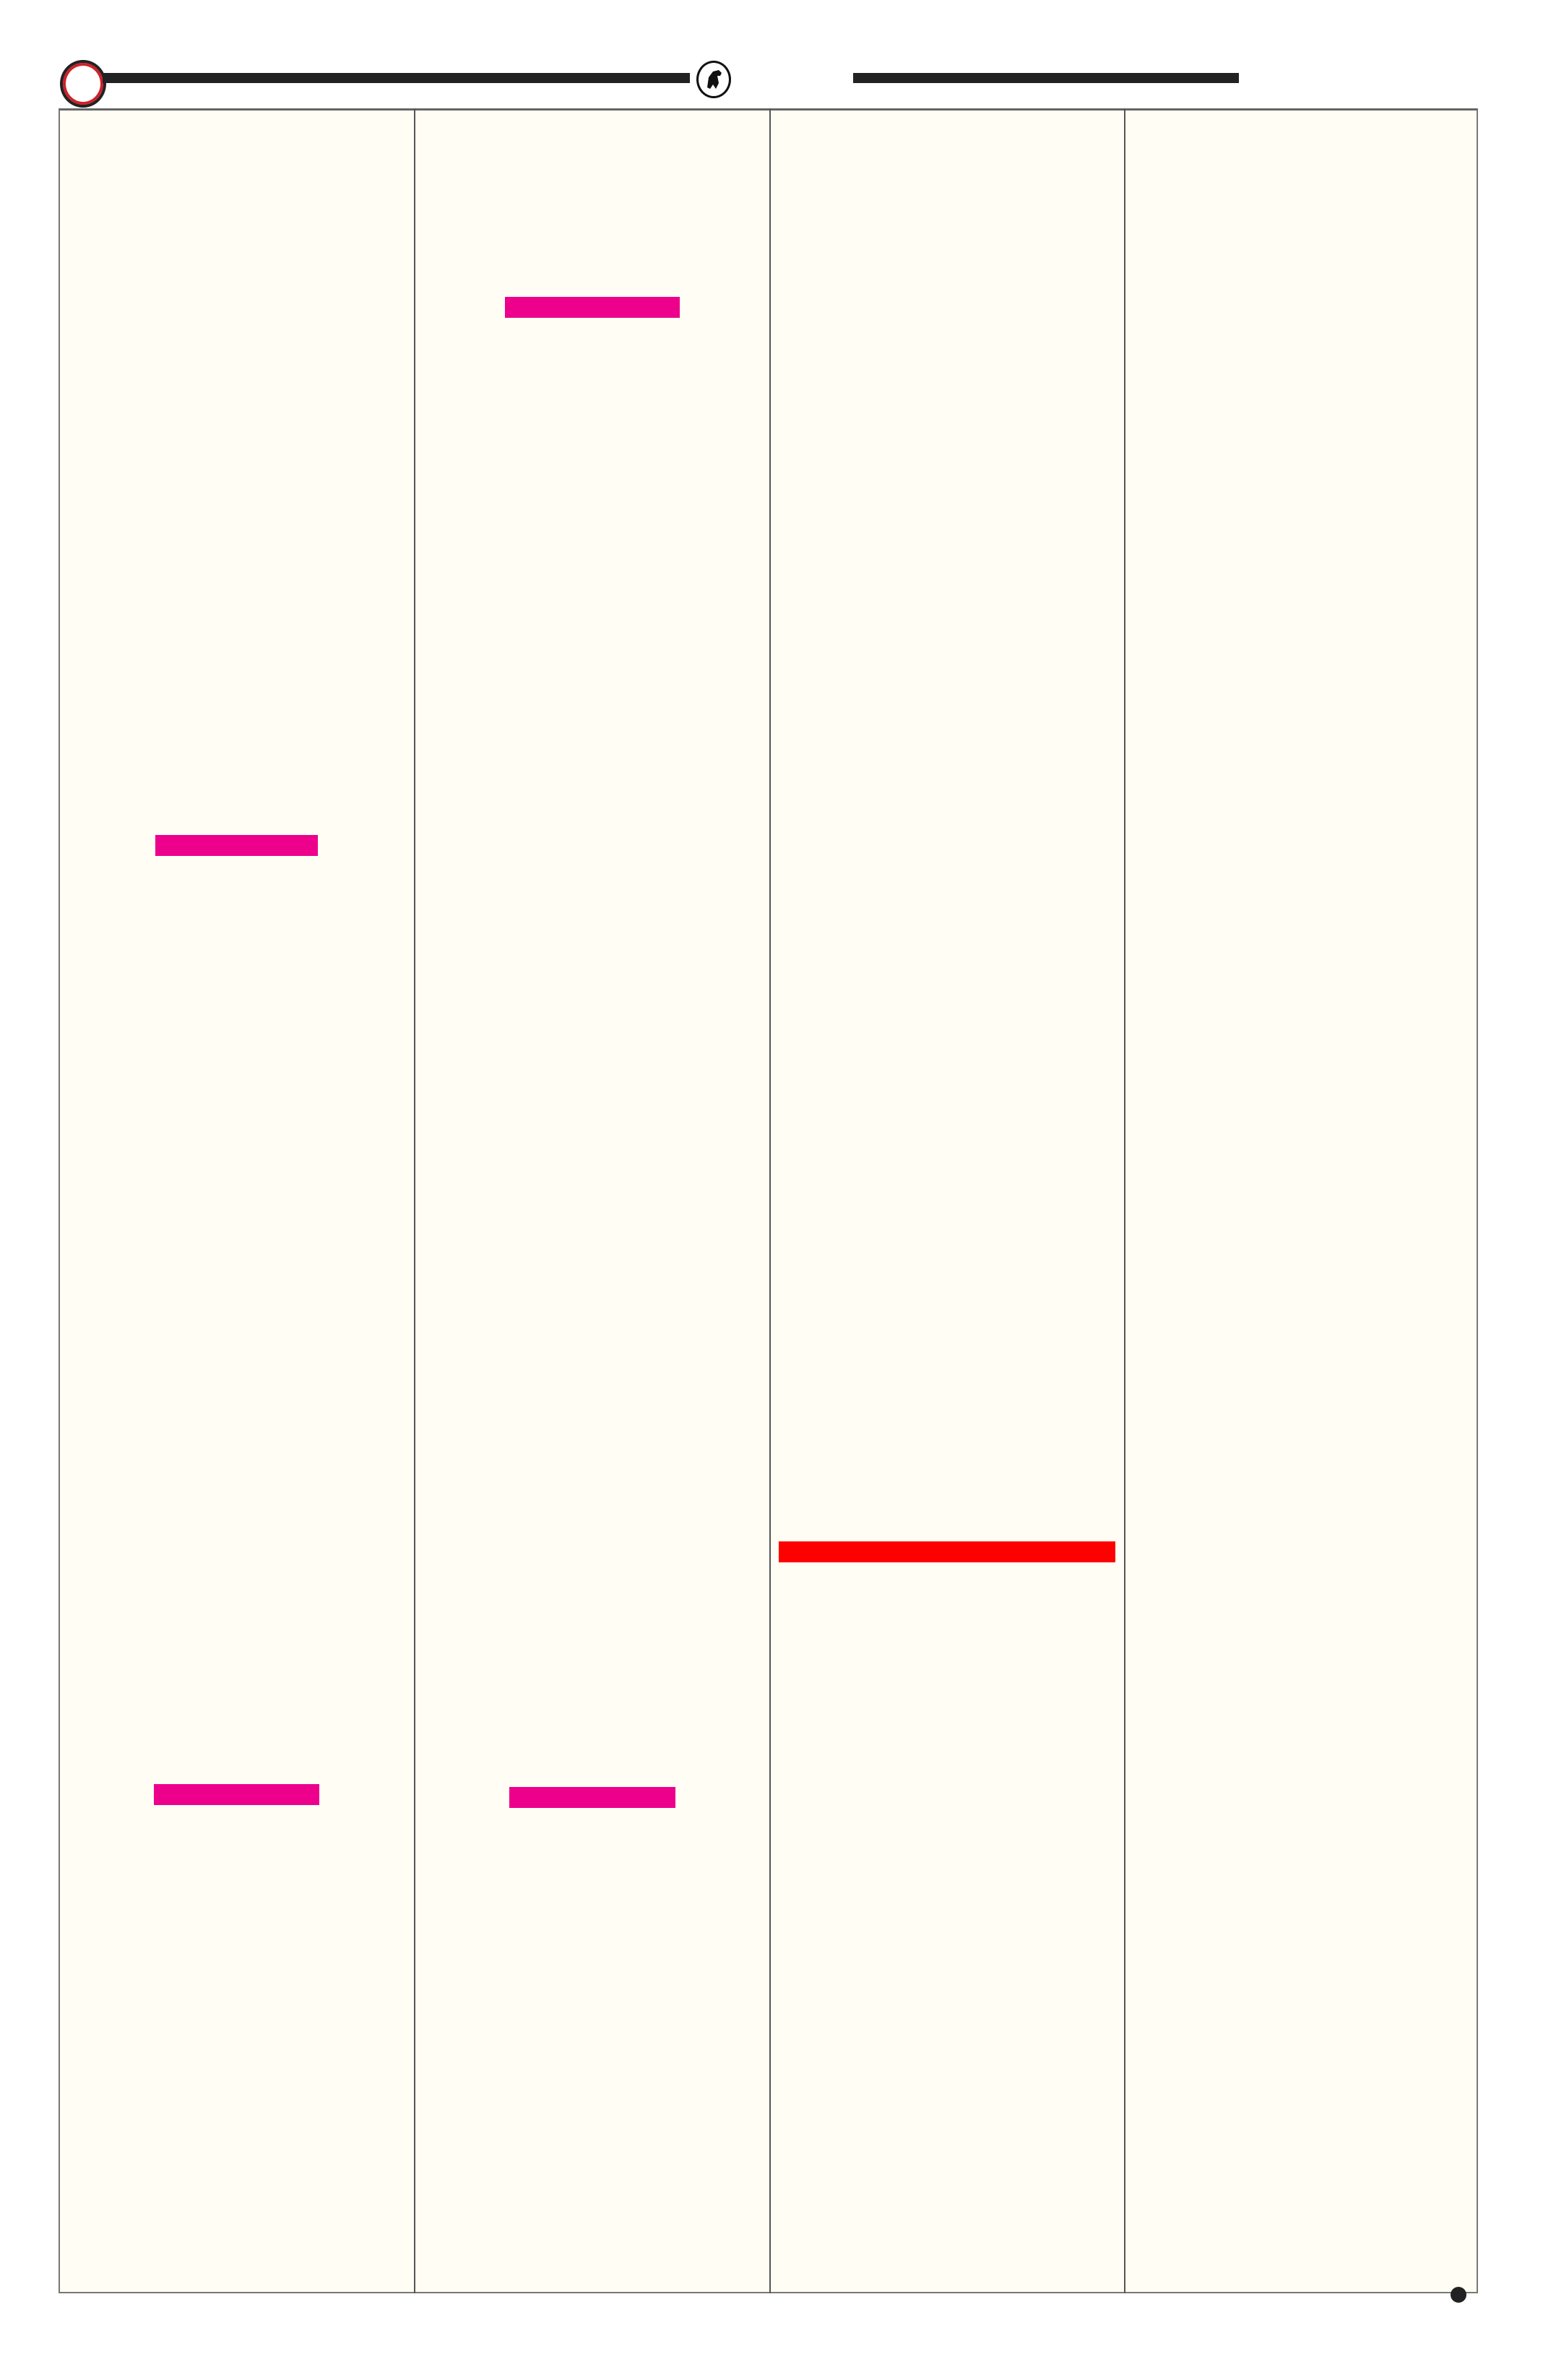 Image resolution: width=1543 pixels, height=2380 pixels. Describe the element at coordinates (1458, 2295) in the screenshot. I see `filled-circle-icon` at that location.